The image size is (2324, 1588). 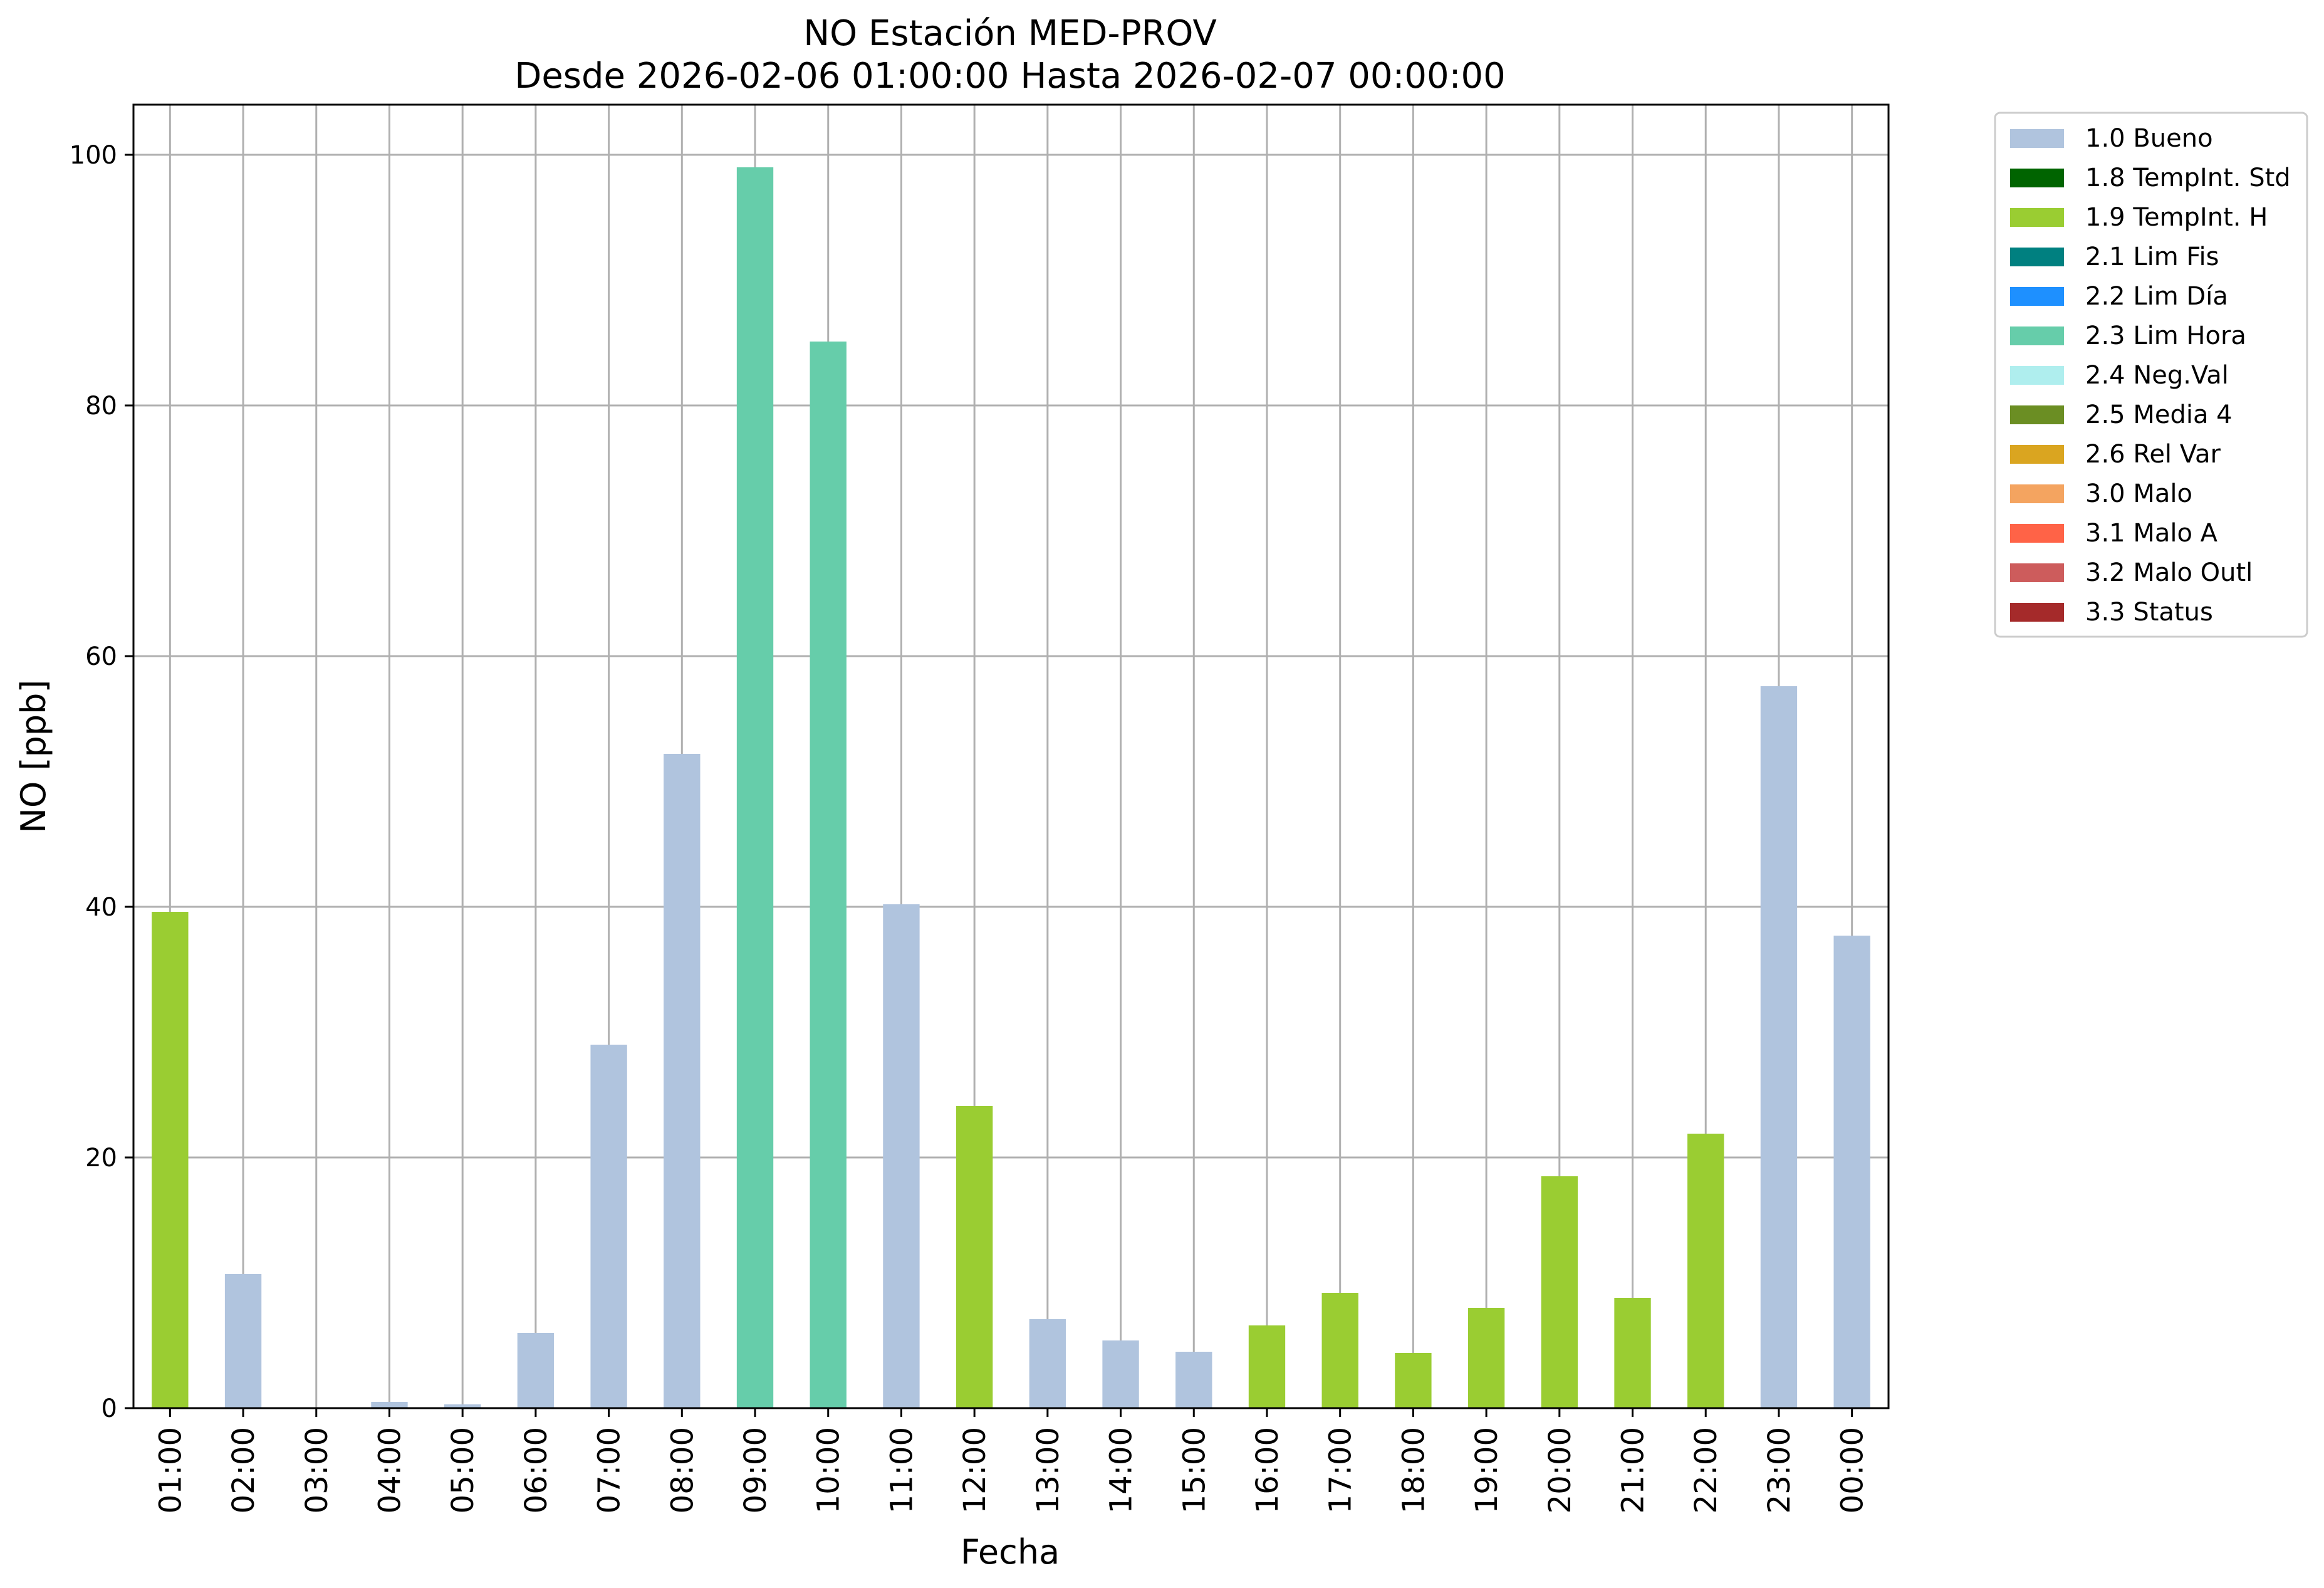 I want to click on legend-frame, so click(x=2151, y=375).